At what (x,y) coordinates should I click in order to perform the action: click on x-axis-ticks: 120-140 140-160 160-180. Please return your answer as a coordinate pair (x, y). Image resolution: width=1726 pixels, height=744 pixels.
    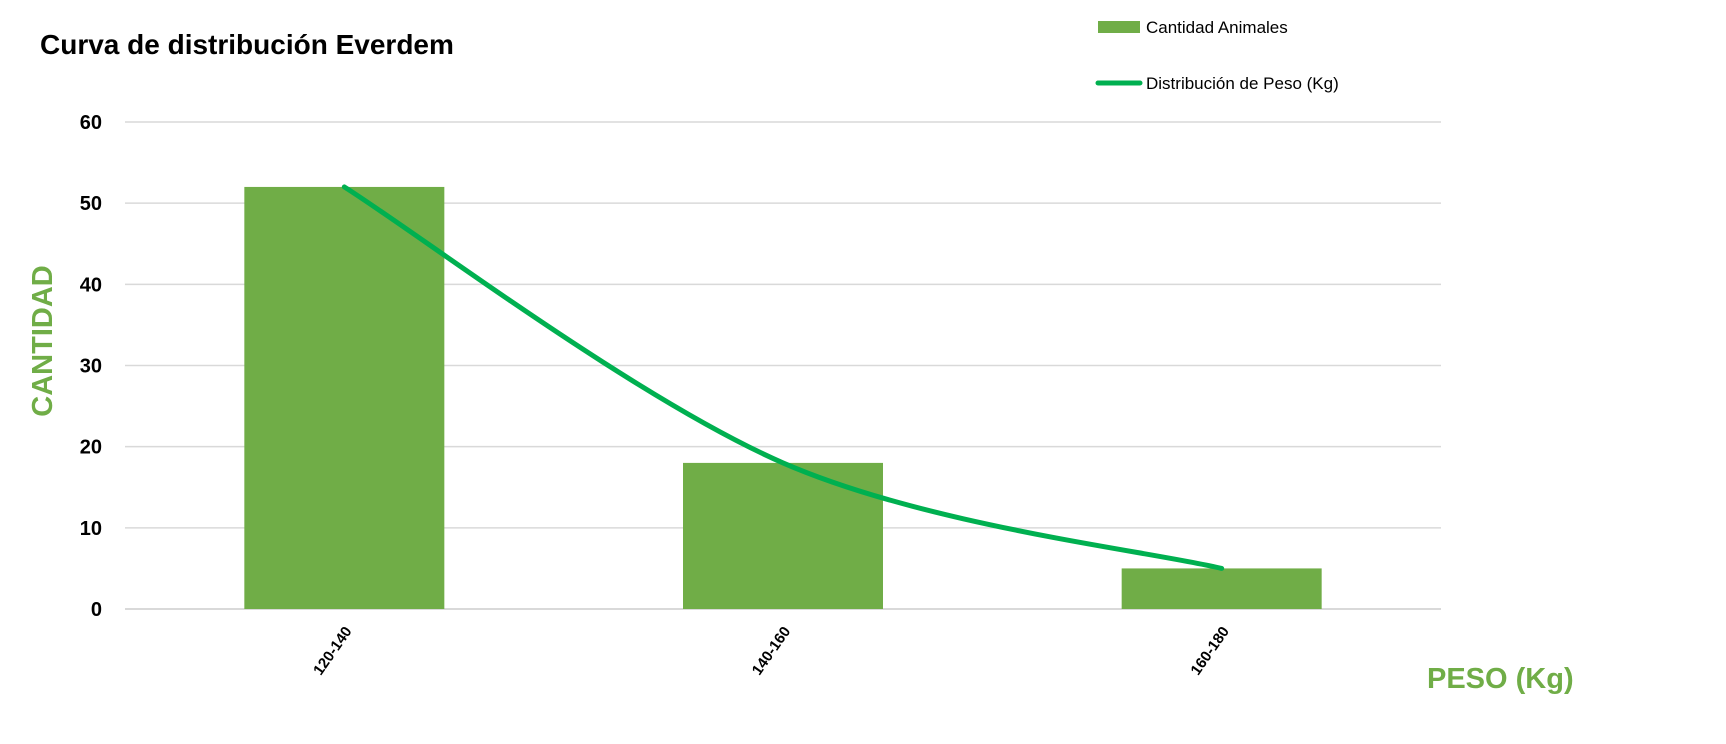
    Looking at the image, I should click on (771, 651).